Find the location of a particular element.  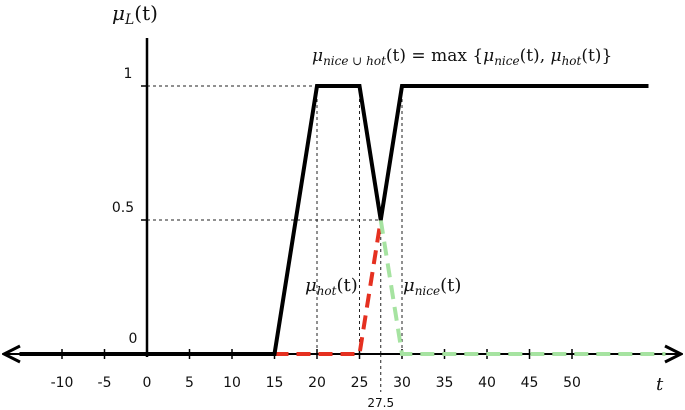

y-tick-label: 1 is located at coordinates (128, 74).